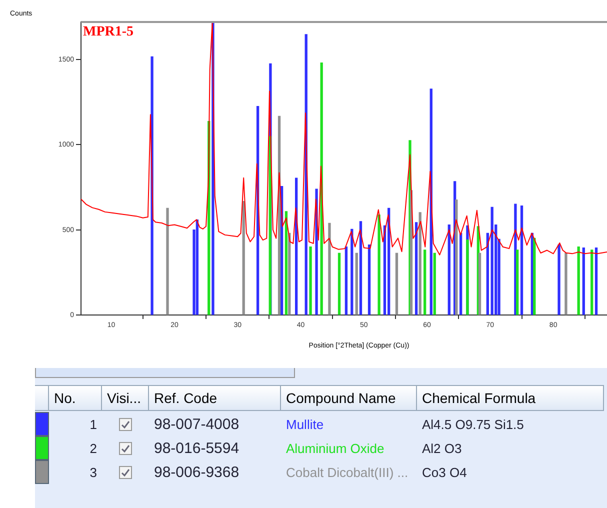 This screenshot has width=607, height=508. Describe the element at coordinates (93, 473) in the screenshot. I see `text: 3` at that location.